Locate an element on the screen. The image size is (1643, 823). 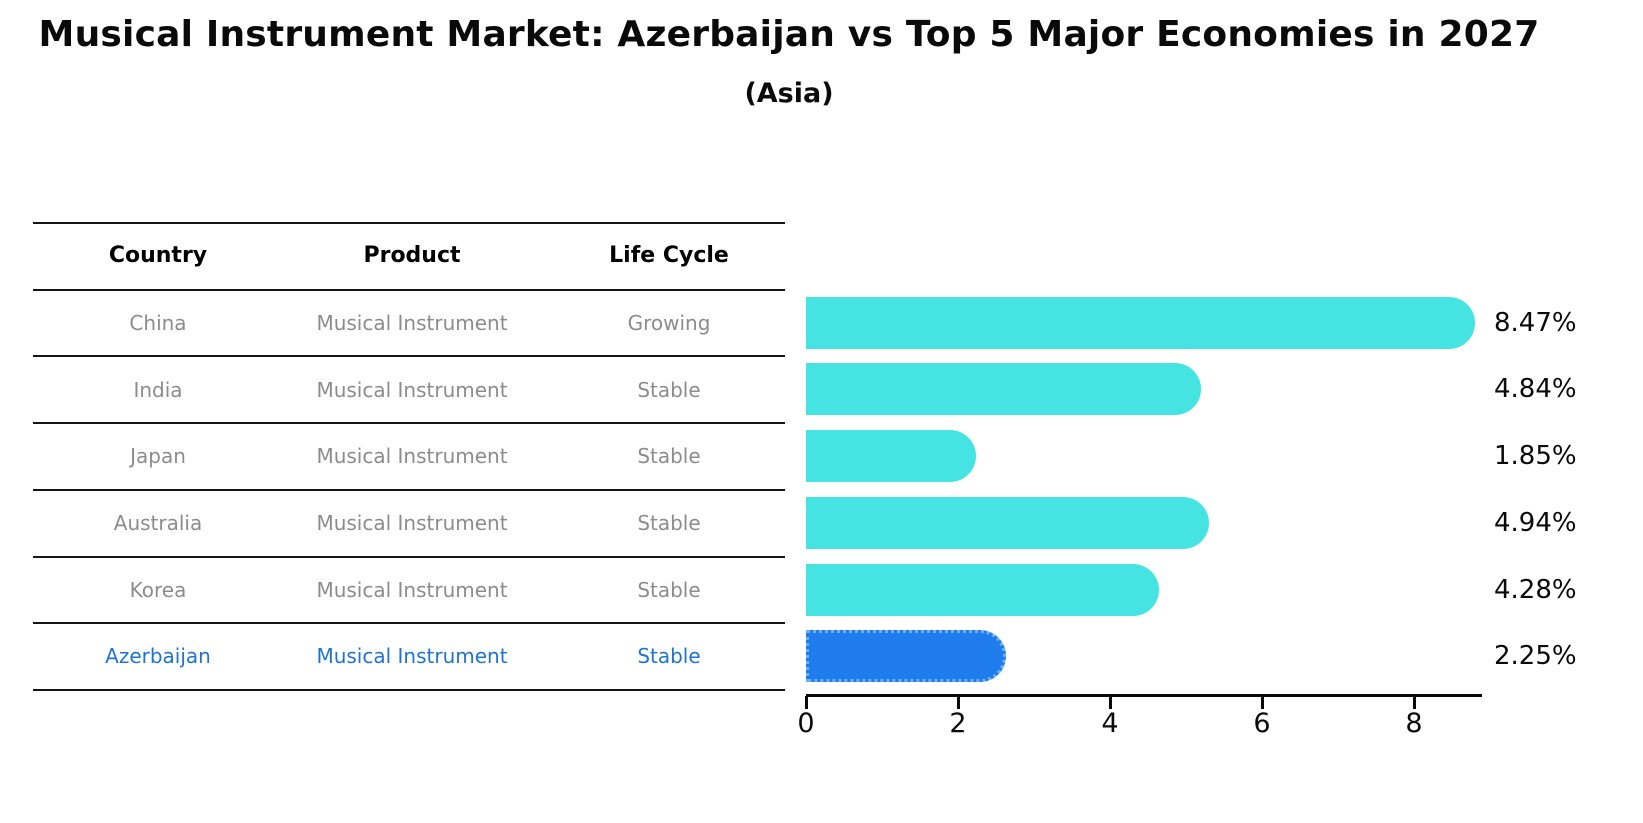
bar-value-label: 1.85% is located at coordinates (1535, 456).